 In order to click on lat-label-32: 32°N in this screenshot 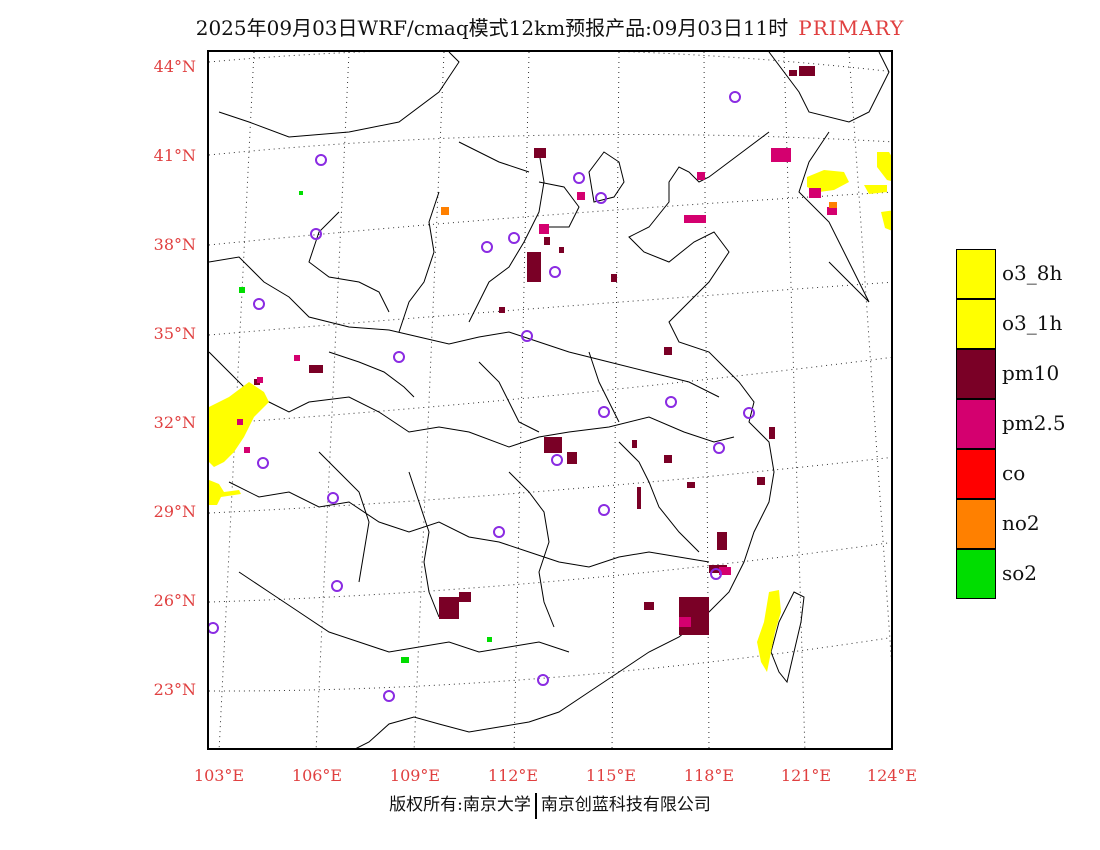, I will do `click(174, 422)`.